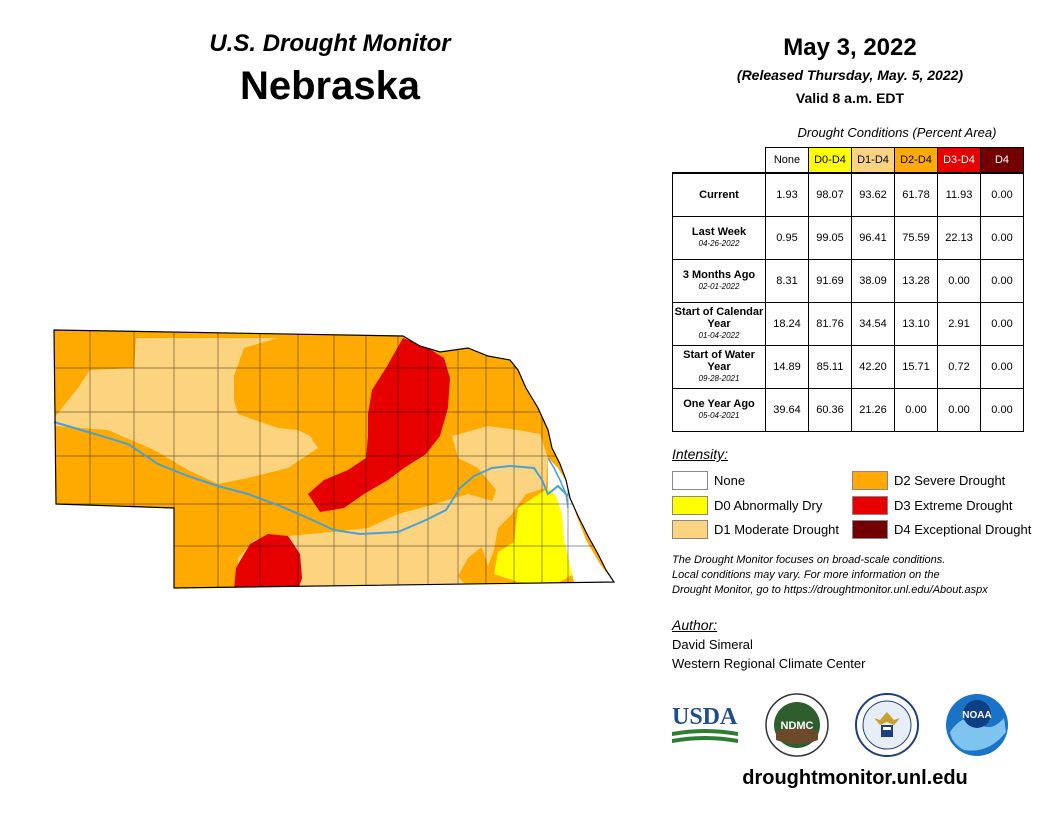  I want to click on table-cell: 85.11, so click(830, 367).